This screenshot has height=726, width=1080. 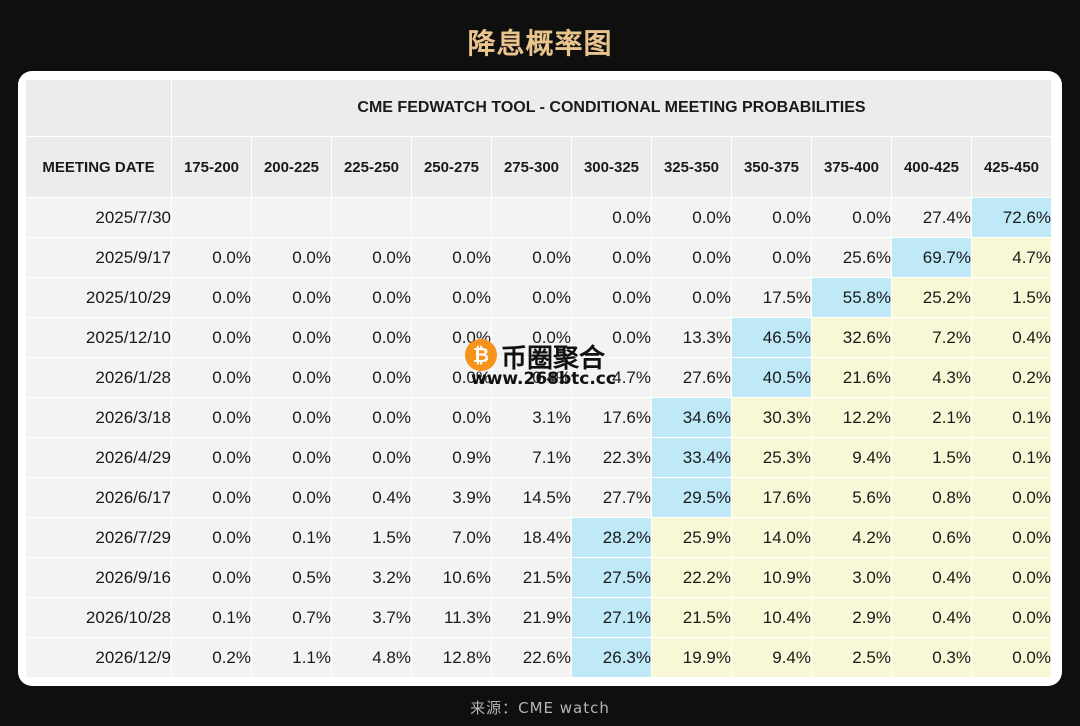 I want to click on probability-cell: 0.9%, so click(x=451, y=457).